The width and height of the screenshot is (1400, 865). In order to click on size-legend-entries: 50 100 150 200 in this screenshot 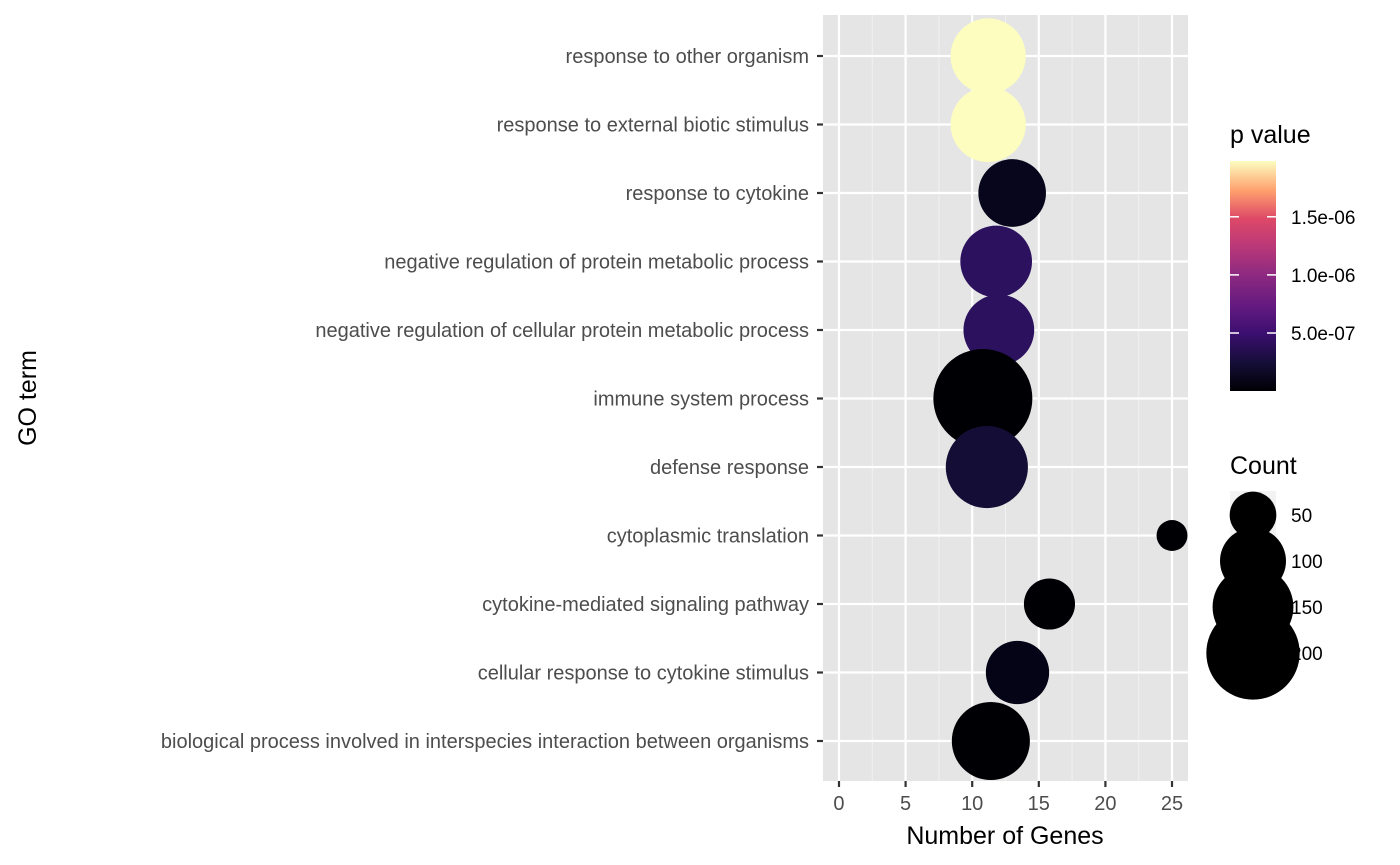, I will do `click(1264, 595)`.